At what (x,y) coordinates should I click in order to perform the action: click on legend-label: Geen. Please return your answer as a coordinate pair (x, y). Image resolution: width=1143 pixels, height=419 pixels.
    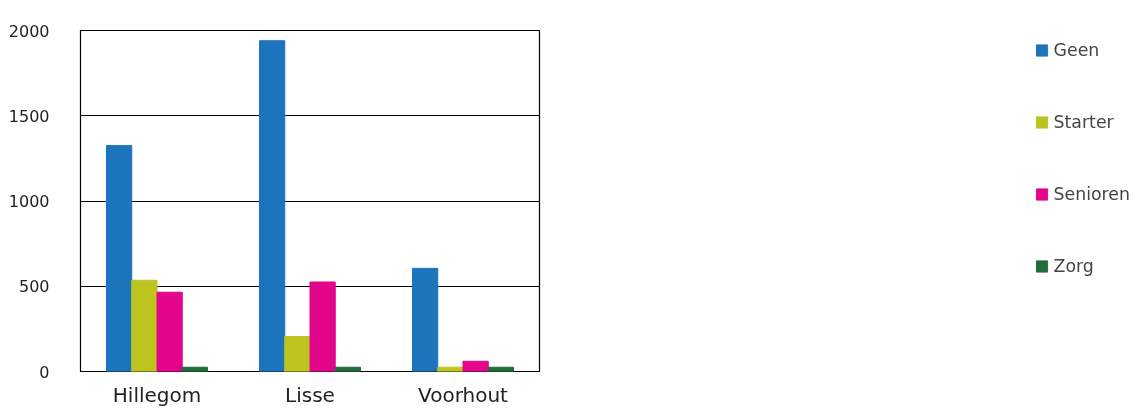
    Looking at the image, I should click on (1076, 50).